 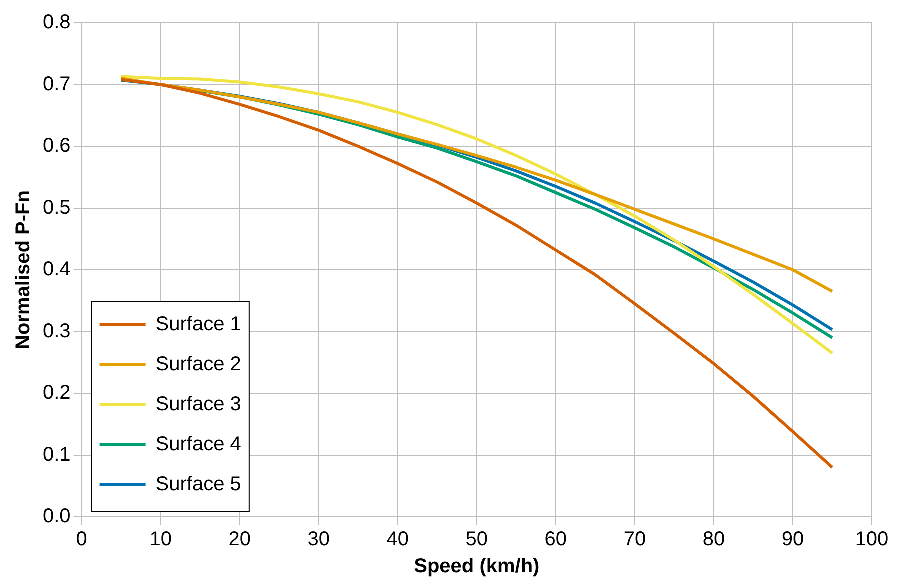 I want to click on x-tick-label: 60, so click(x=556, y=539).